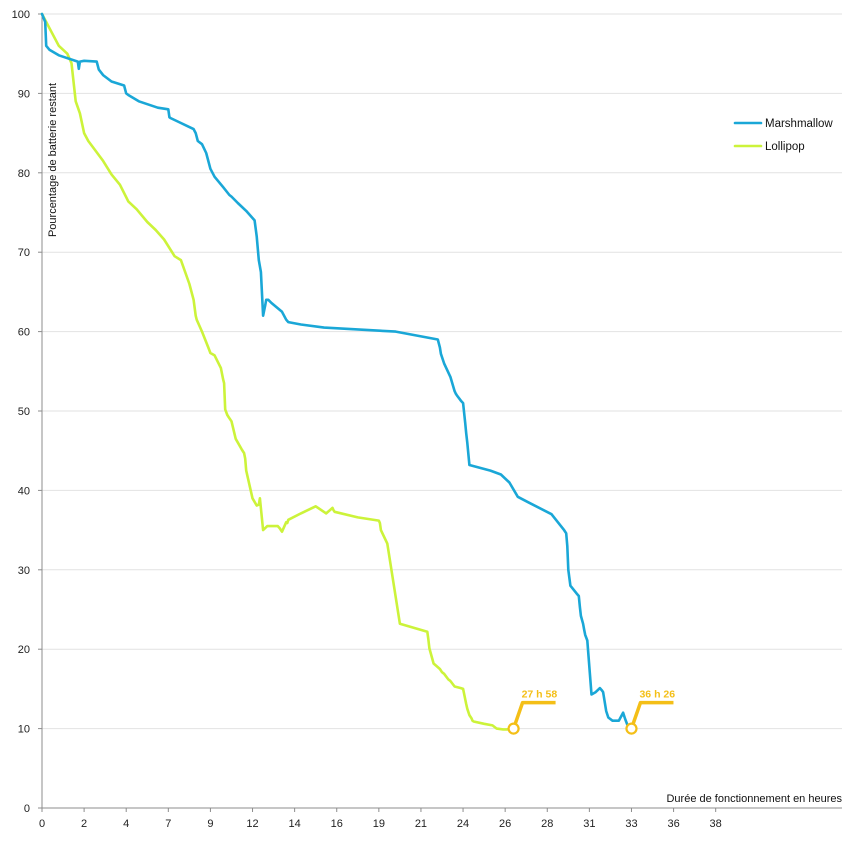 The image size is (860, 843). I want to click on legend-item-marshmallow: Marshmallow, so click(783, 124).